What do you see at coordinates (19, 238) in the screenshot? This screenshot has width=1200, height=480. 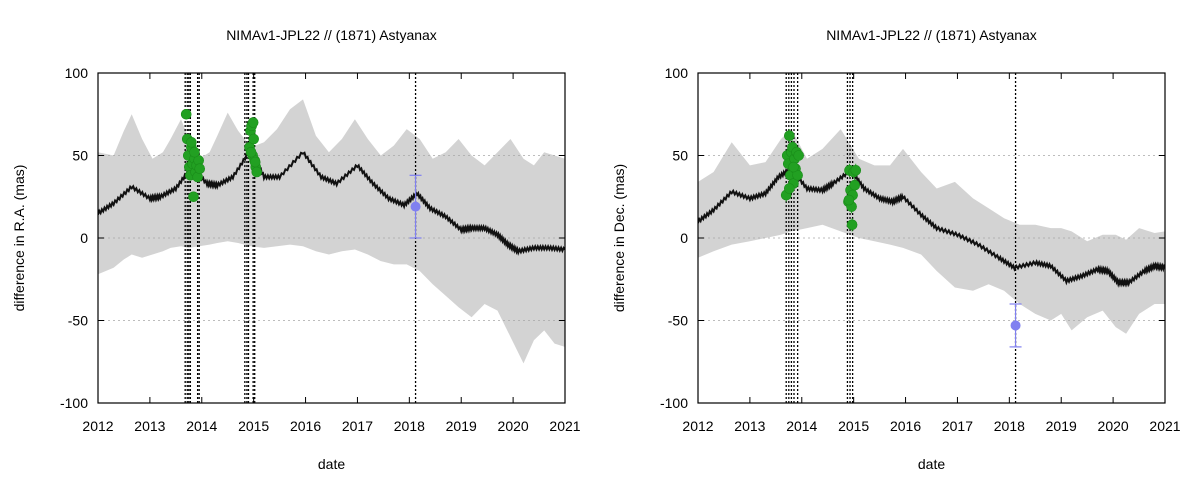 I see `y-axis-label: difference in R.A. (mas)` at bounding box center [19, 238].